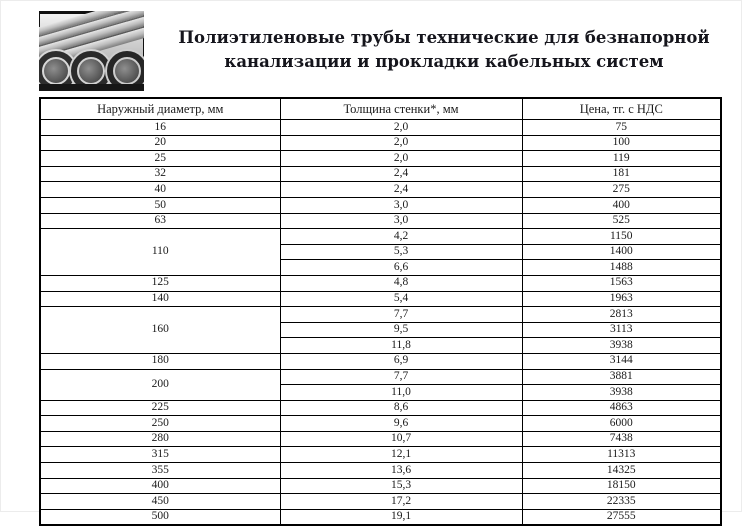 This screenshot has width=742, height=526. I want to click on cell-thickness: 11,8, so click(401, 345).